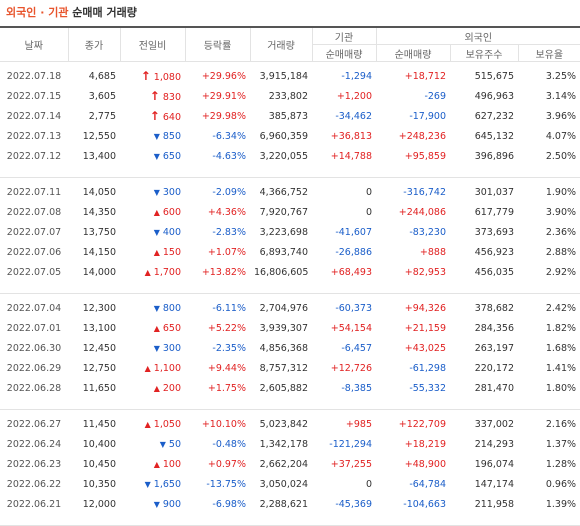 The width and height of the screenshot is (580, 526). What do you see at coordinates (561, 444) in the screenshot?
I see `ratio: 1.37%` at bounding box center [561, 444].